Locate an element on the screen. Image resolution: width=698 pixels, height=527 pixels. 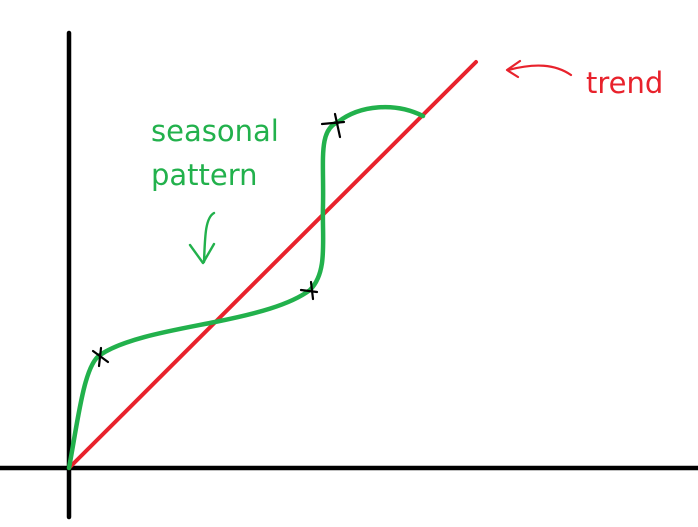
seasonal-label-line2: pattern is located at coordinates (204, 175).